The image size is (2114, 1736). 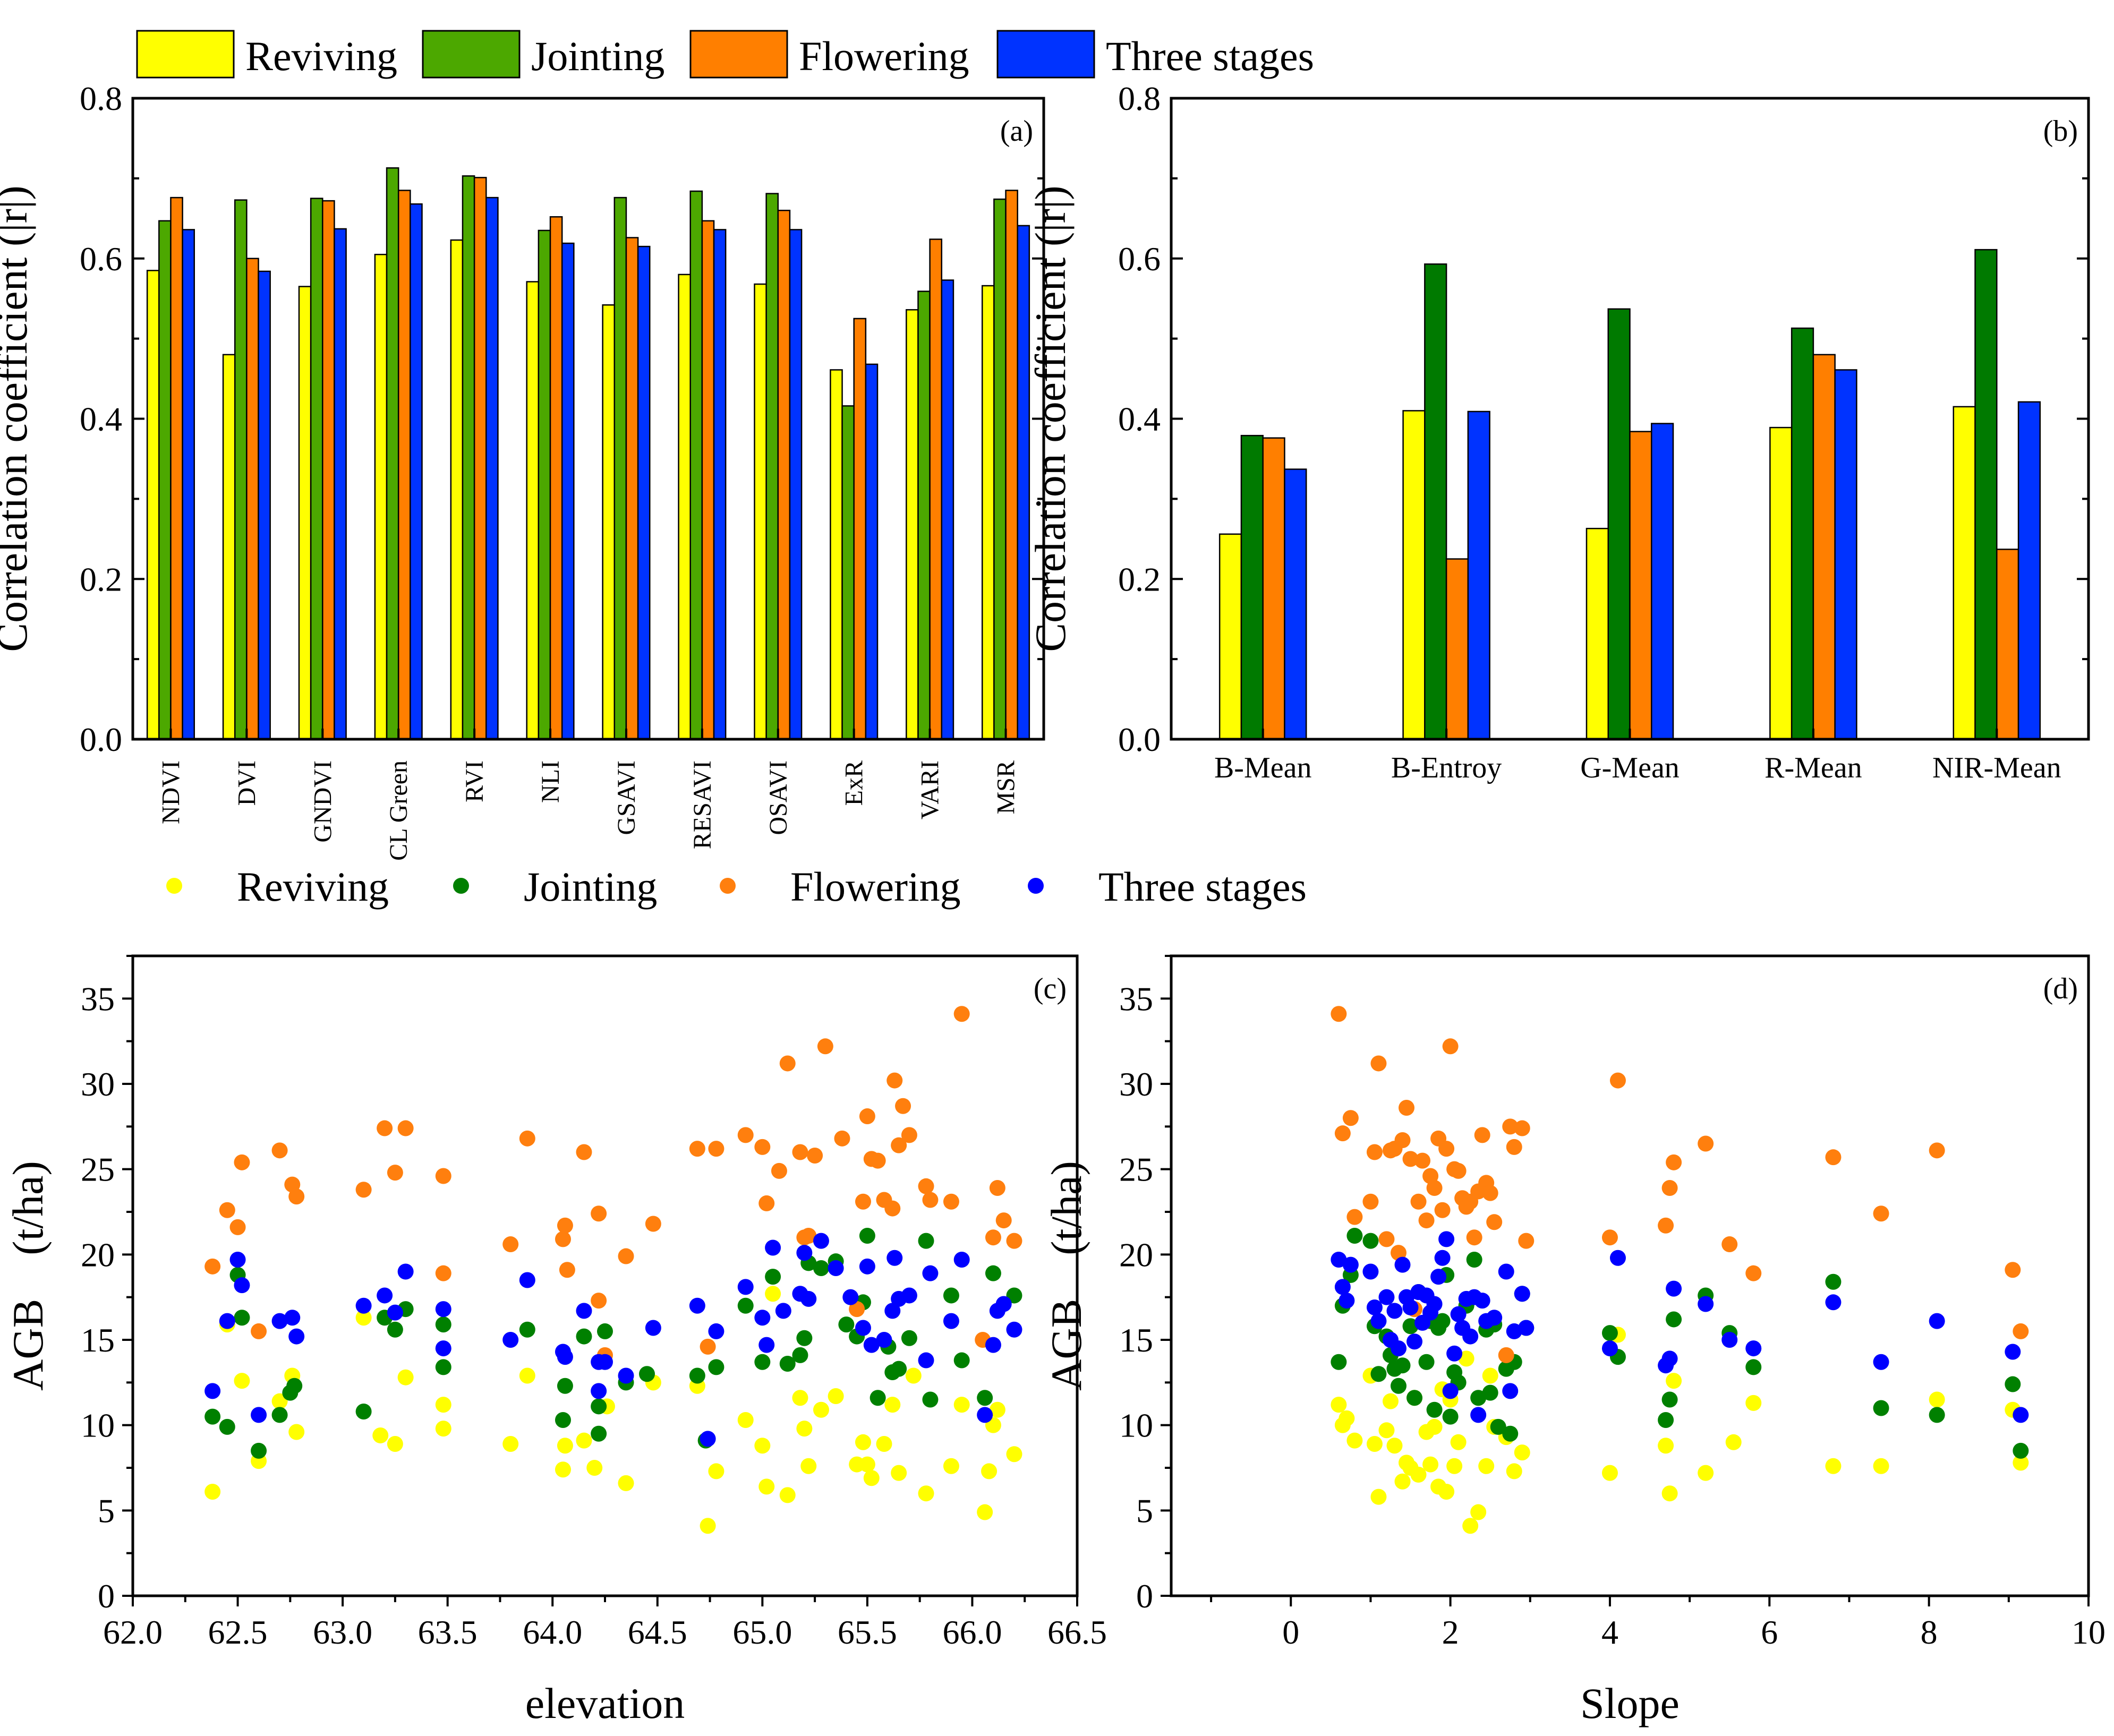 I want to click on bar-reviving-r-mean, so click(x=1781, y=583).